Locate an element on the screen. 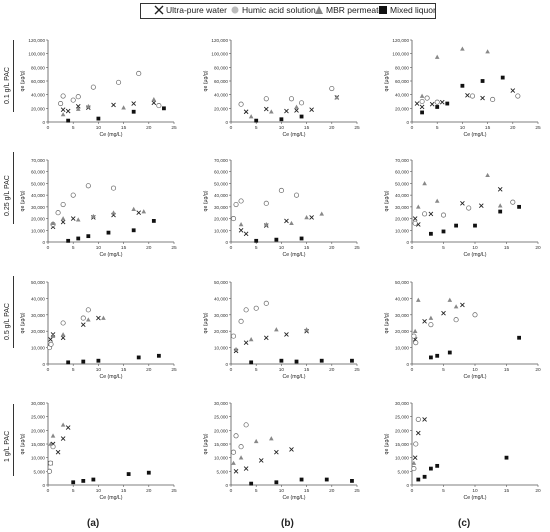 This screenshot has height=532, width=550. y-tick-label: 100,000 is located at coordinates (219, 54).